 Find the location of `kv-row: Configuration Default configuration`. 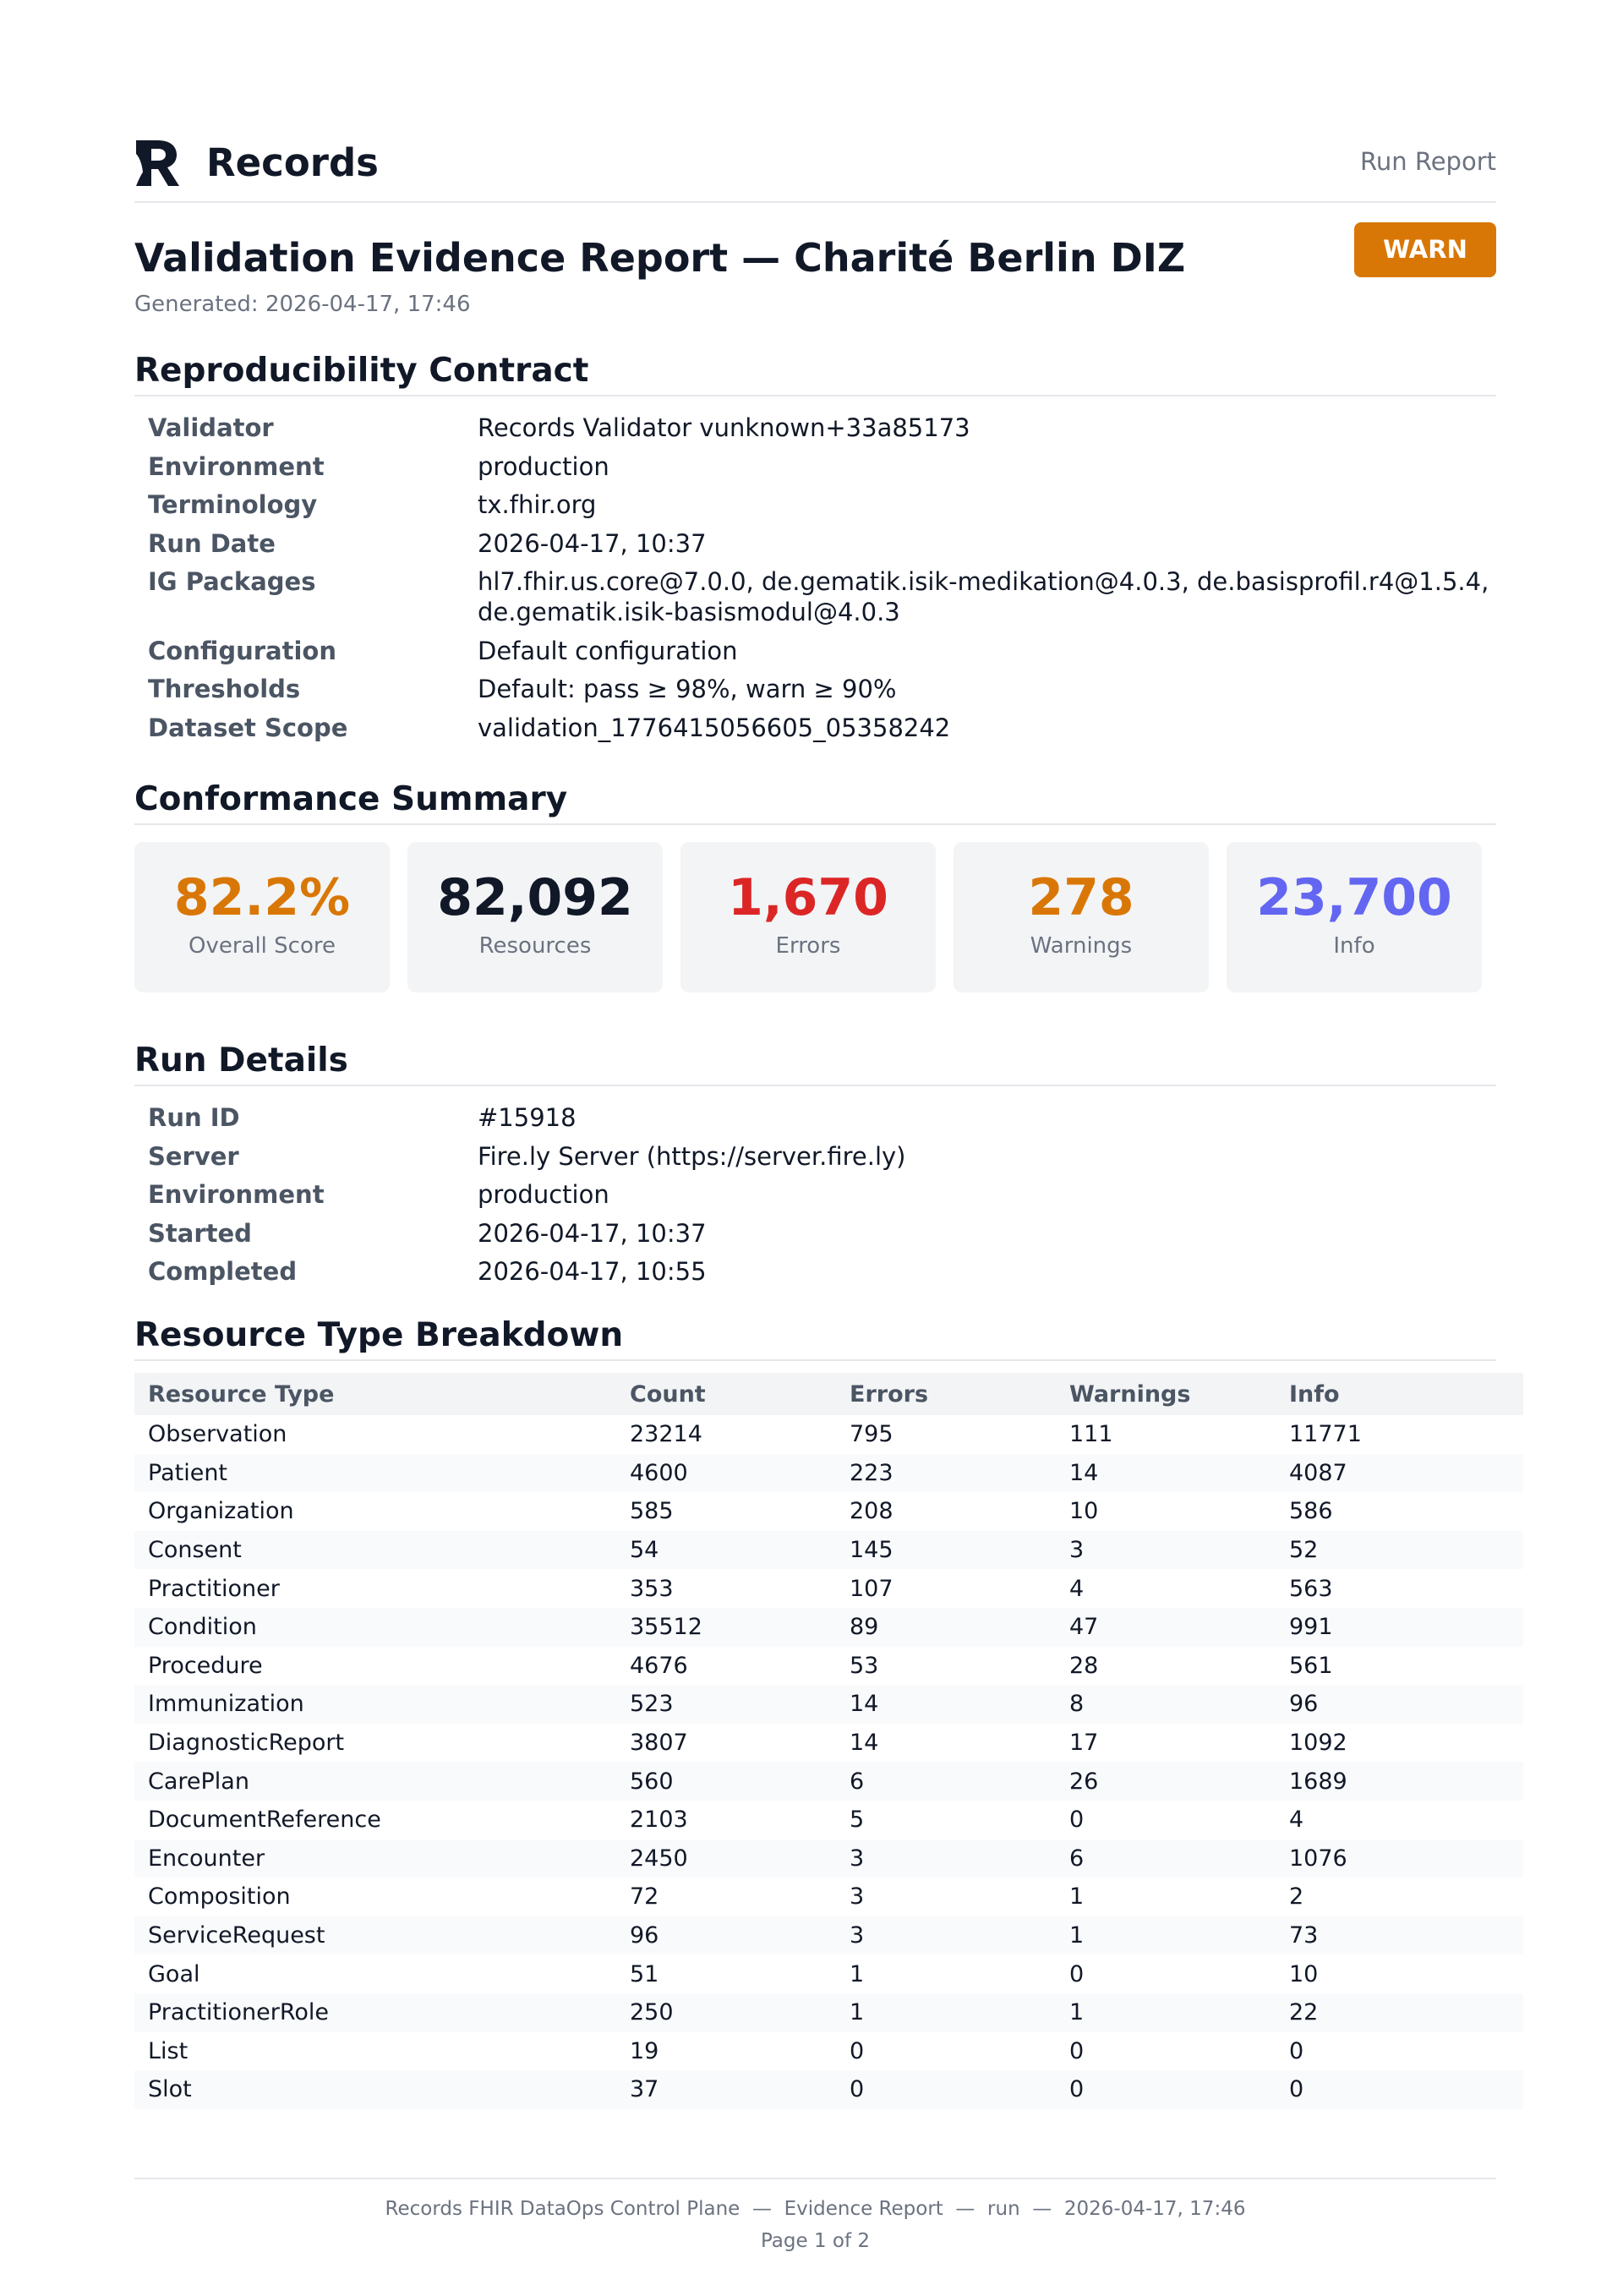

kv-row: Configuration Default configuration is located at coordinates (822, 651).